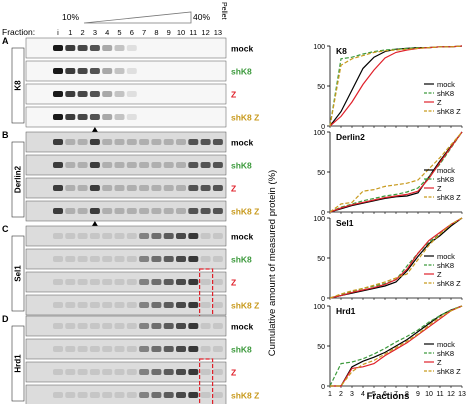 The width and height of the screenshot is (474, 404). Describe the element at coordinates (95, 32) in the screenshot. I see `fraction-label: 3` at that location.